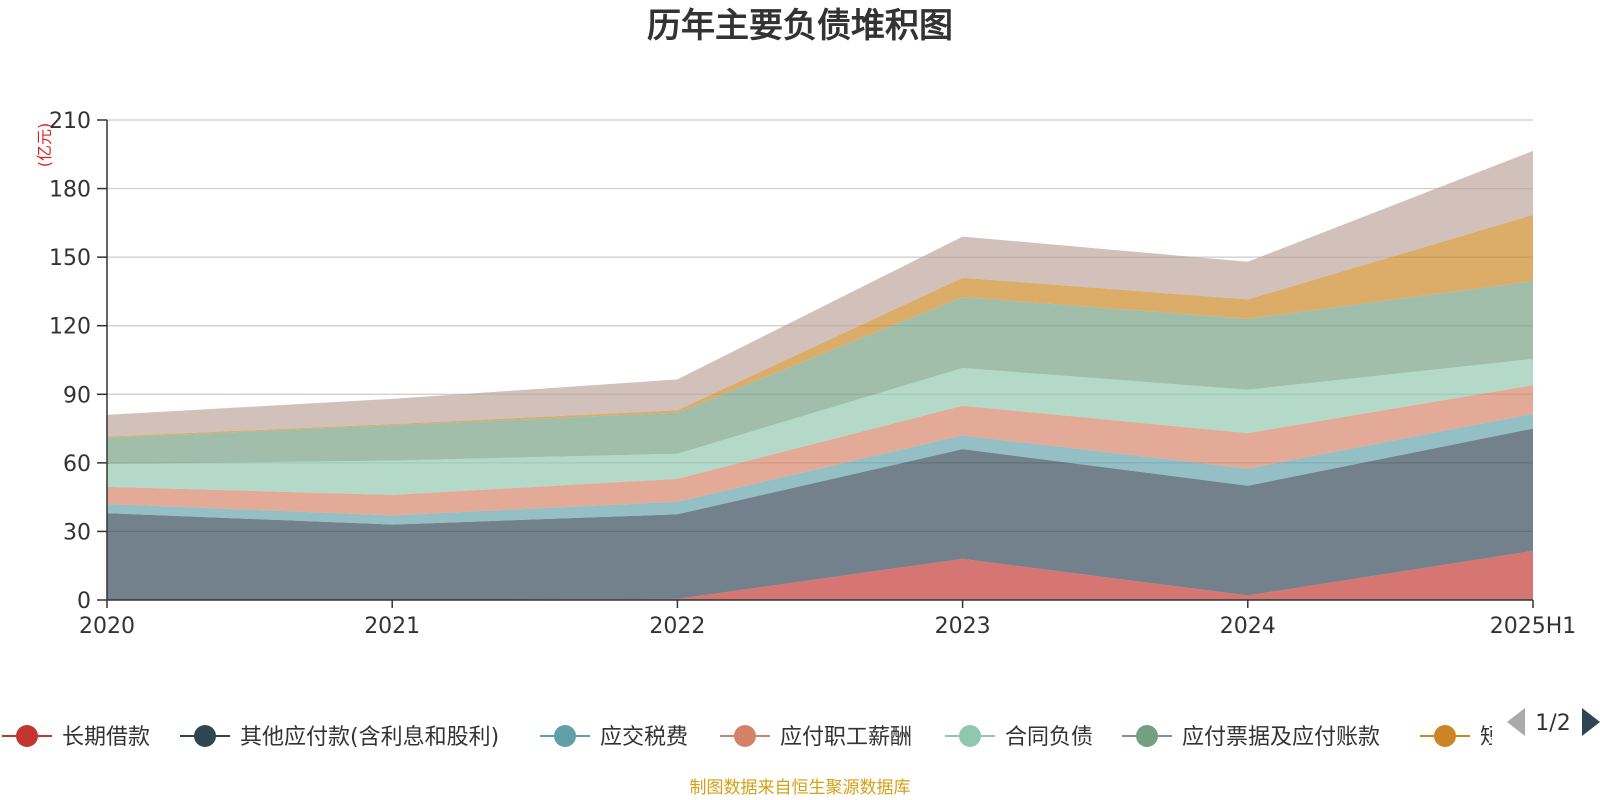  What do you see at coordinates (369, 737) in the screenshot?
I see `legend-label: 其他应付款(含利息和股利)` at bounding box center [369, 737].